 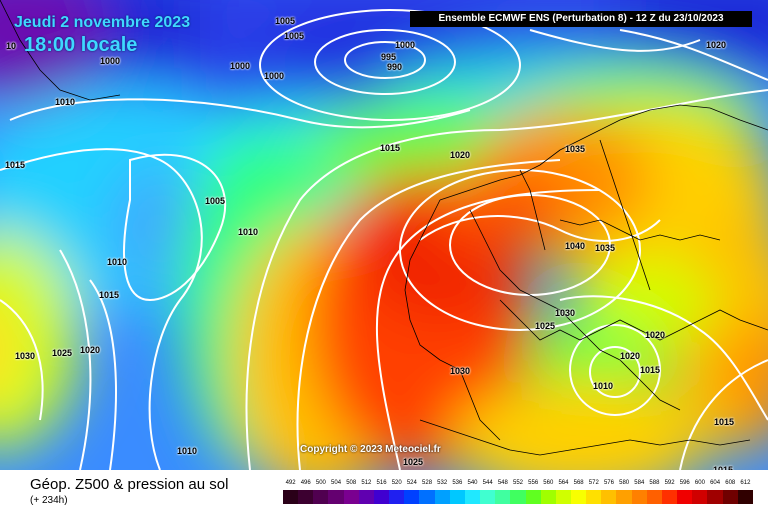 I want to click on scale-label: 564, so click(x=563, y=483).